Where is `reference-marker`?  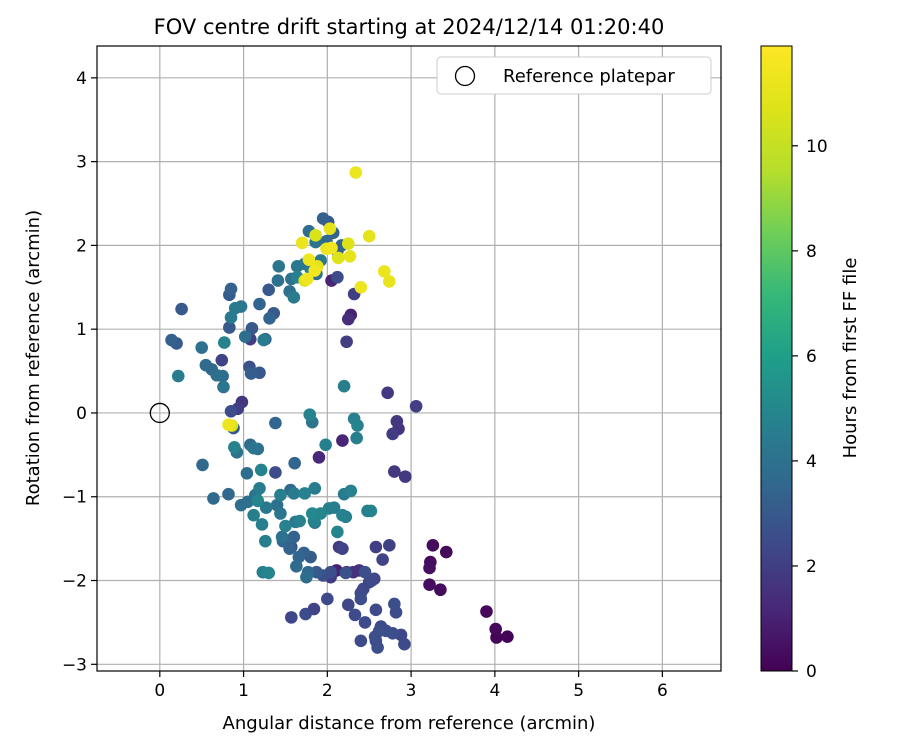
reference-marker is located at coordinates (159, 413).